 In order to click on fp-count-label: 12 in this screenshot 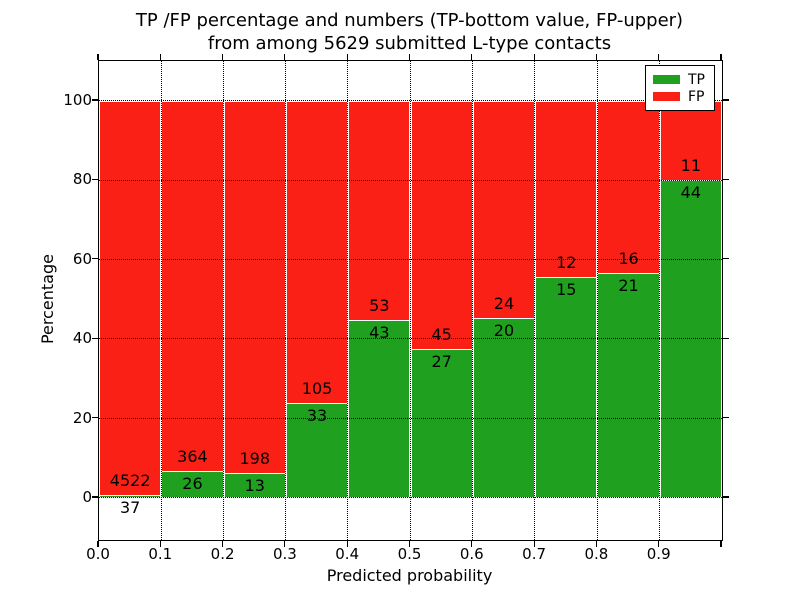, I will do `click(566, 263)`.